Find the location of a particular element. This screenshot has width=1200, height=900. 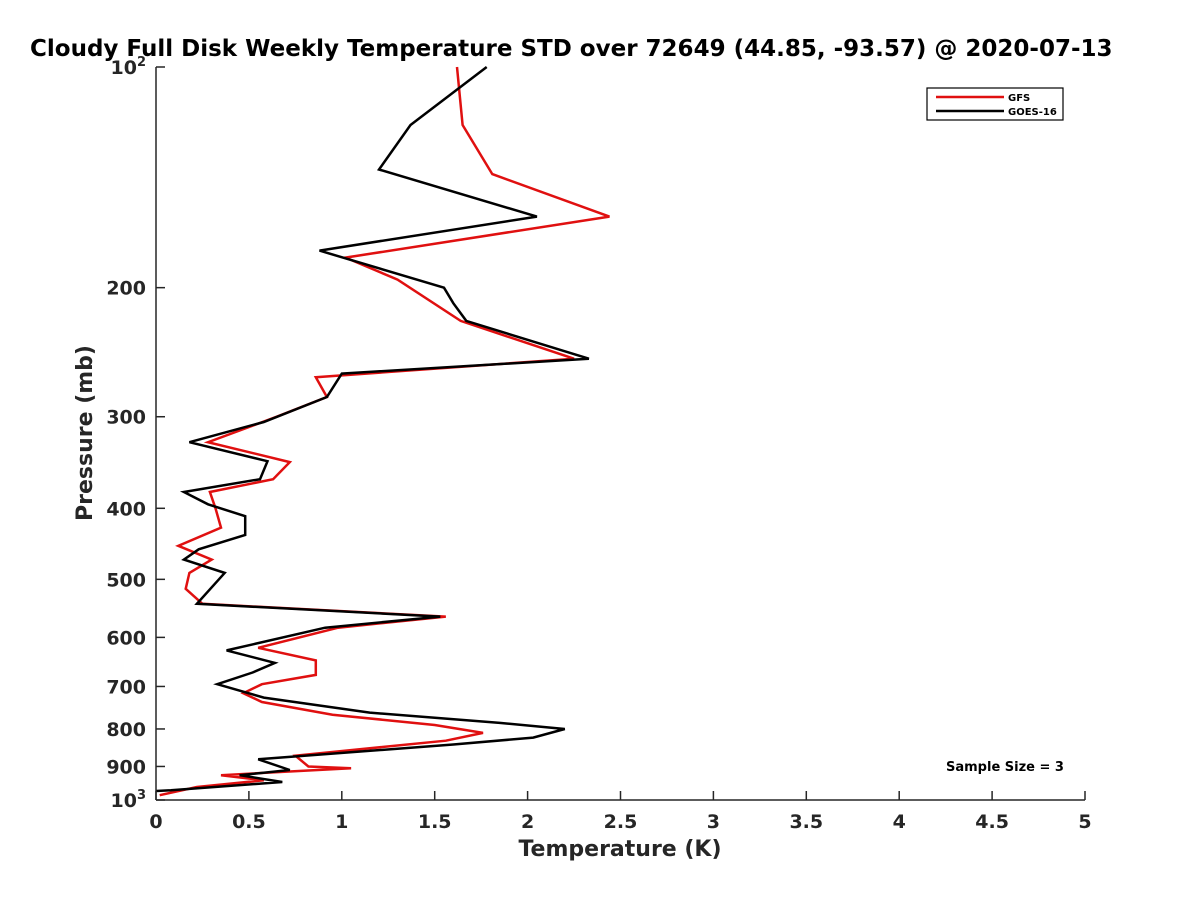

x-tick-label: 2 is located at coordinates (527, 822).